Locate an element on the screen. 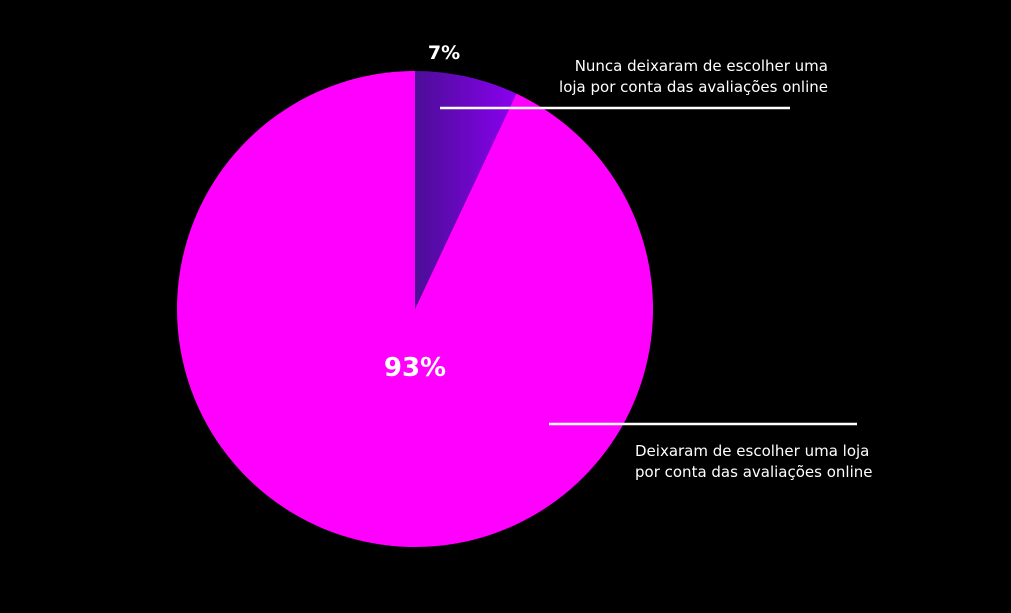 This screenshot has height=613, width=1011. slice-description-line: por conta das avaliações online is located at coordinates (753, 472).